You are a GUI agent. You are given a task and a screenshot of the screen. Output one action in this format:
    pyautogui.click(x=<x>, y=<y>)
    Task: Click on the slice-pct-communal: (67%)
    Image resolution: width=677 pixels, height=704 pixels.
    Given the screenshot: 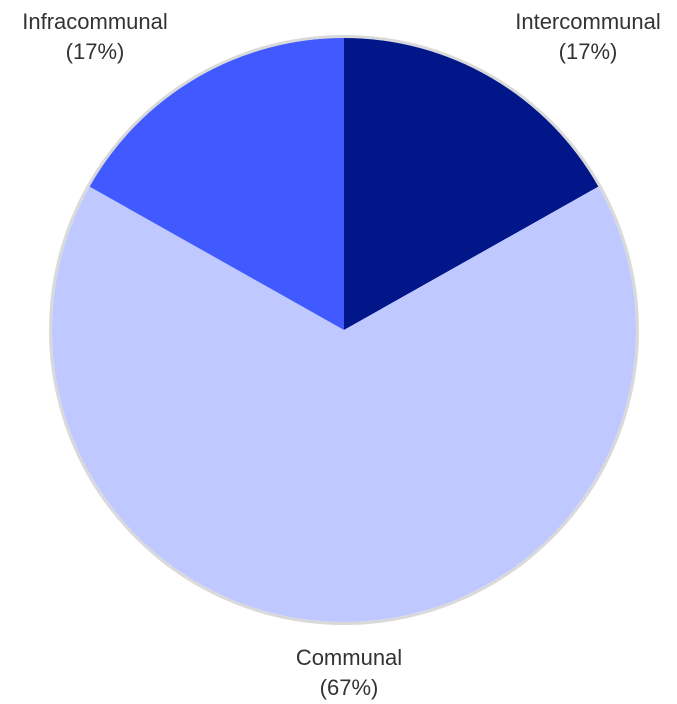 What is the action you would take?
    pyautogui.click(x=349, y=687)
    